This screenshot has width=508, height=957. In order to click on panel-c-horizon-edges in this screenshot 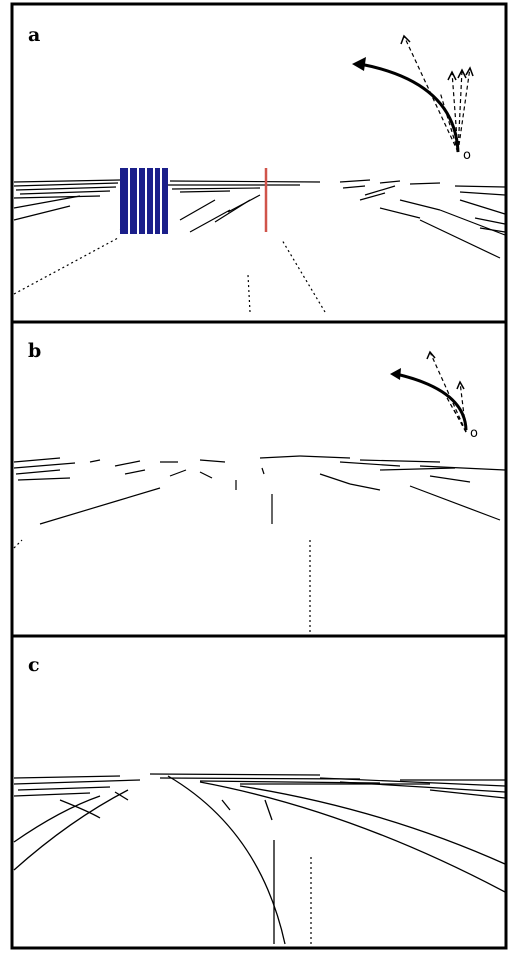, I will do `click(259, 786)`.